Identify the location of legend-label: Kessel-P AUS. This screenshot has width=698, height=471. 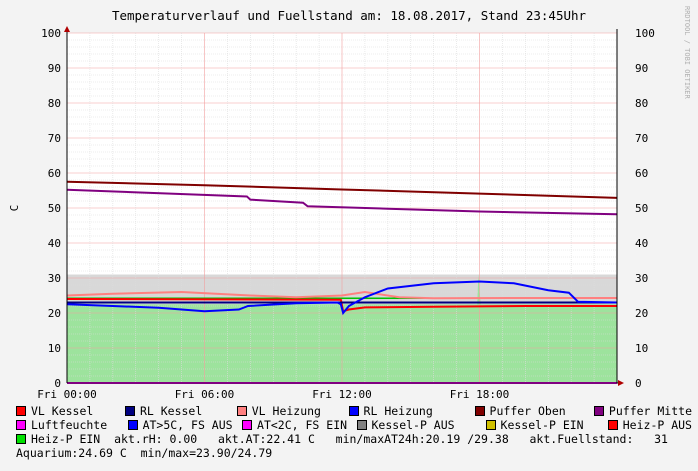
(413, 425).